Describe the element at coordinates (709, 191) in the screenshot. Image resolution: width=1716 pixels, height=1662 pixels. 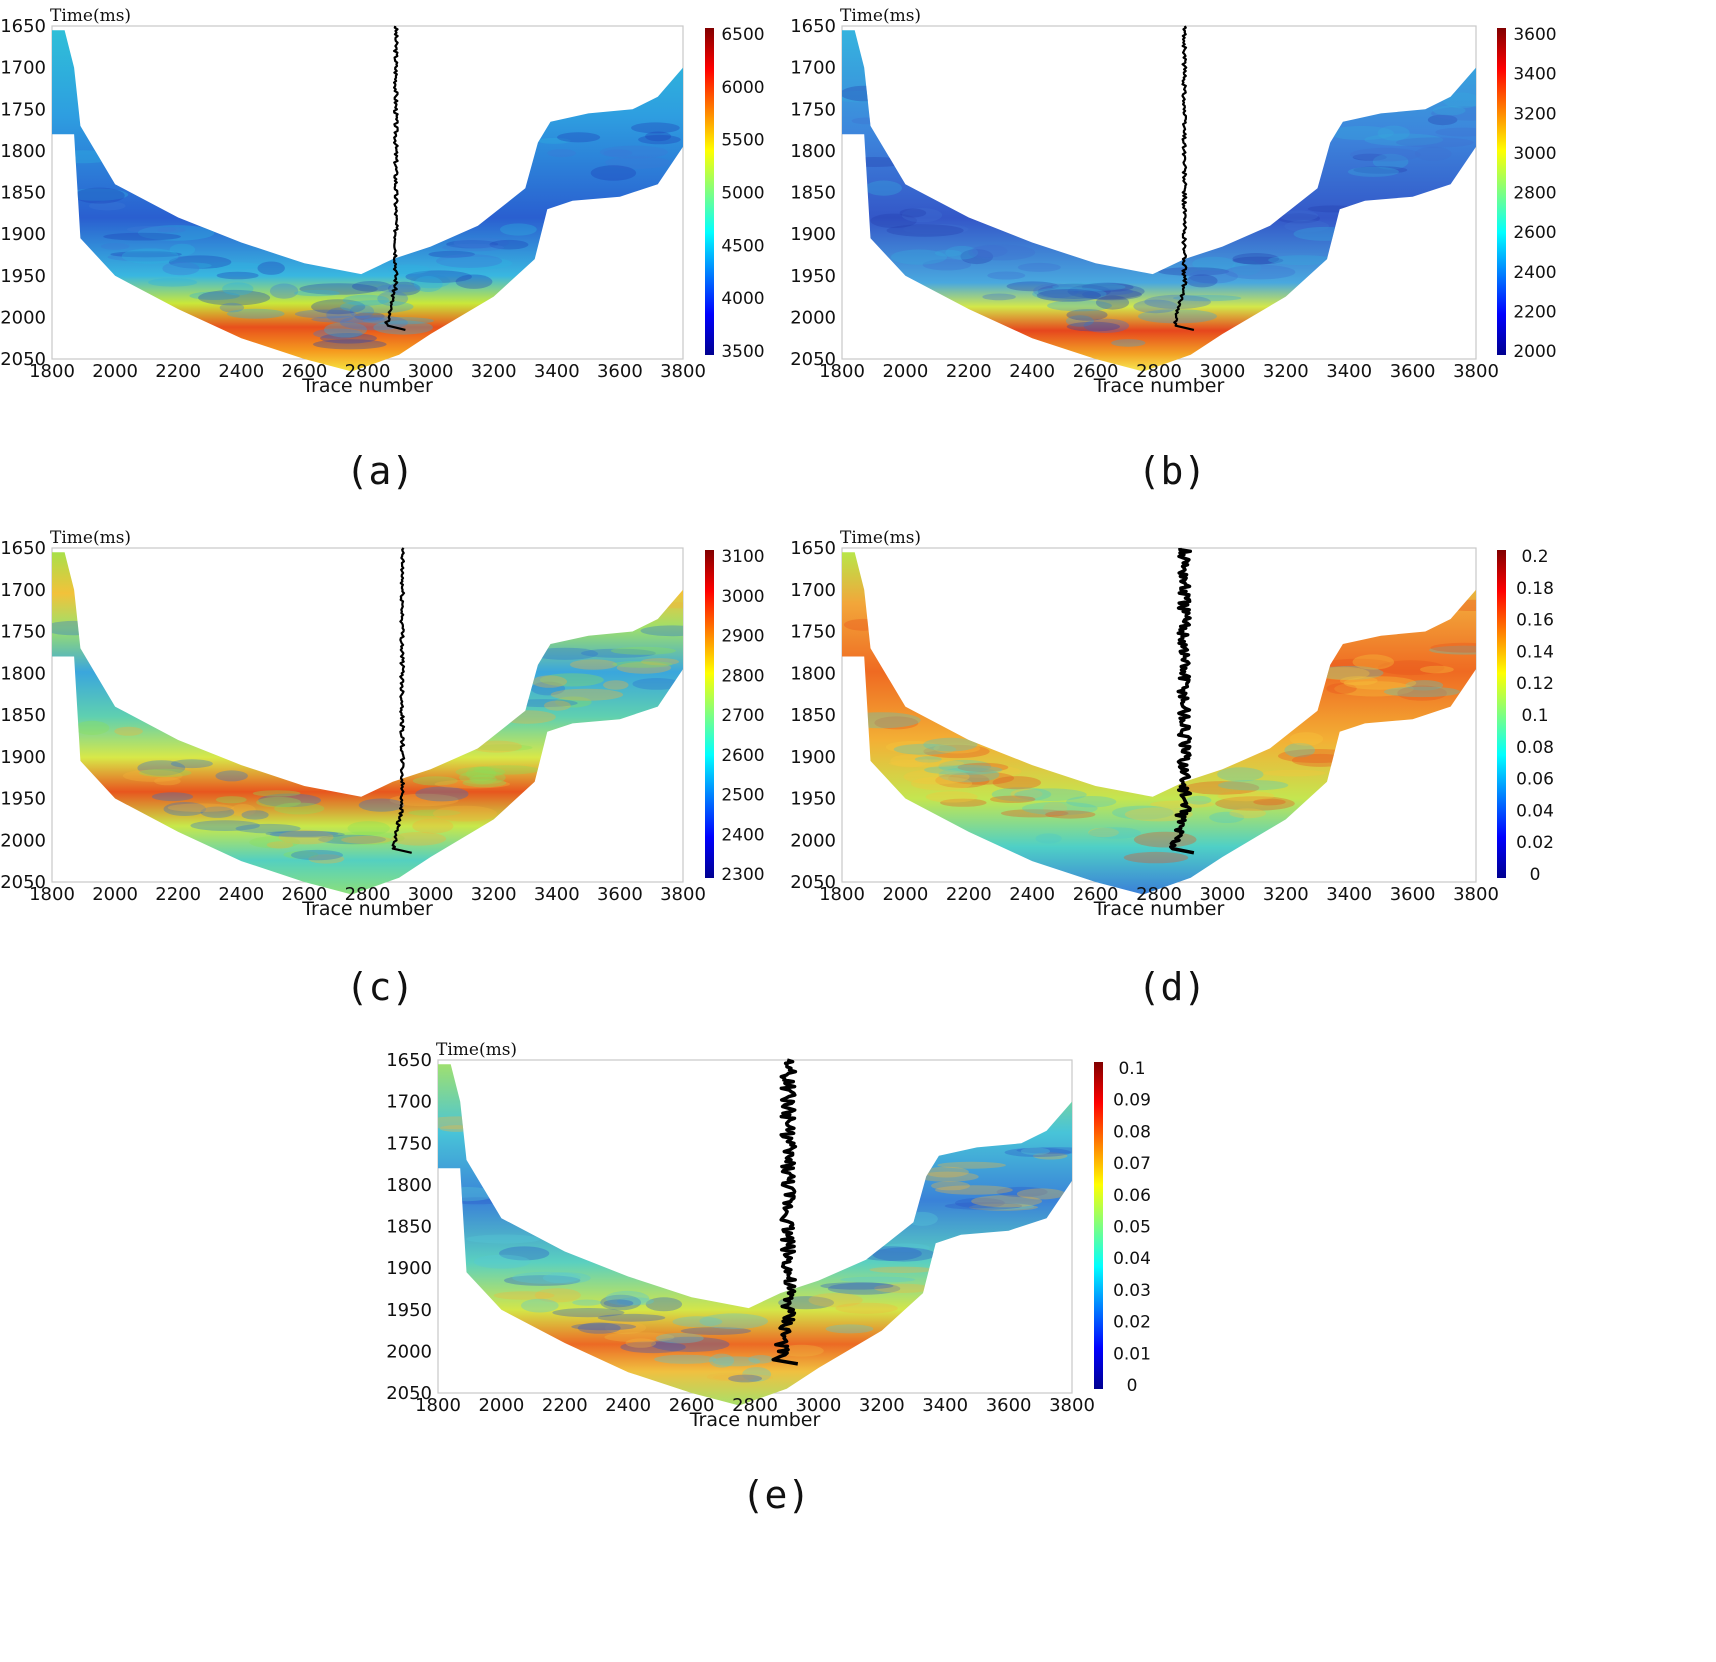
I see `colorbar` at that location.